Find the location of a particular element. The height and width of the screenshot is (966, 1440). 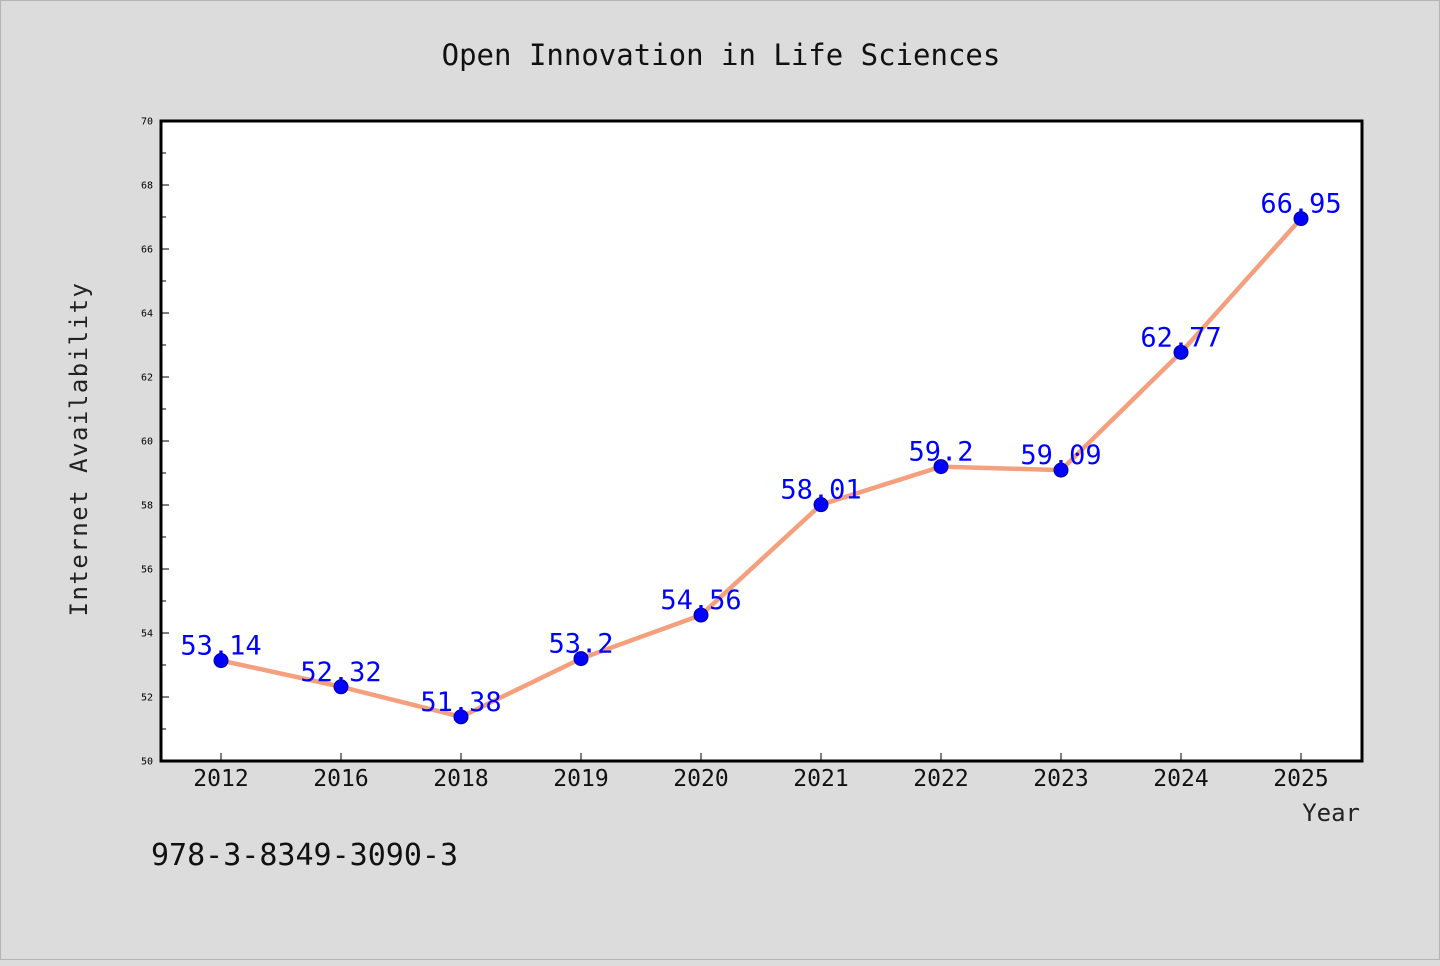

y-tick-label: 68 is located at coordinates (147, 186).